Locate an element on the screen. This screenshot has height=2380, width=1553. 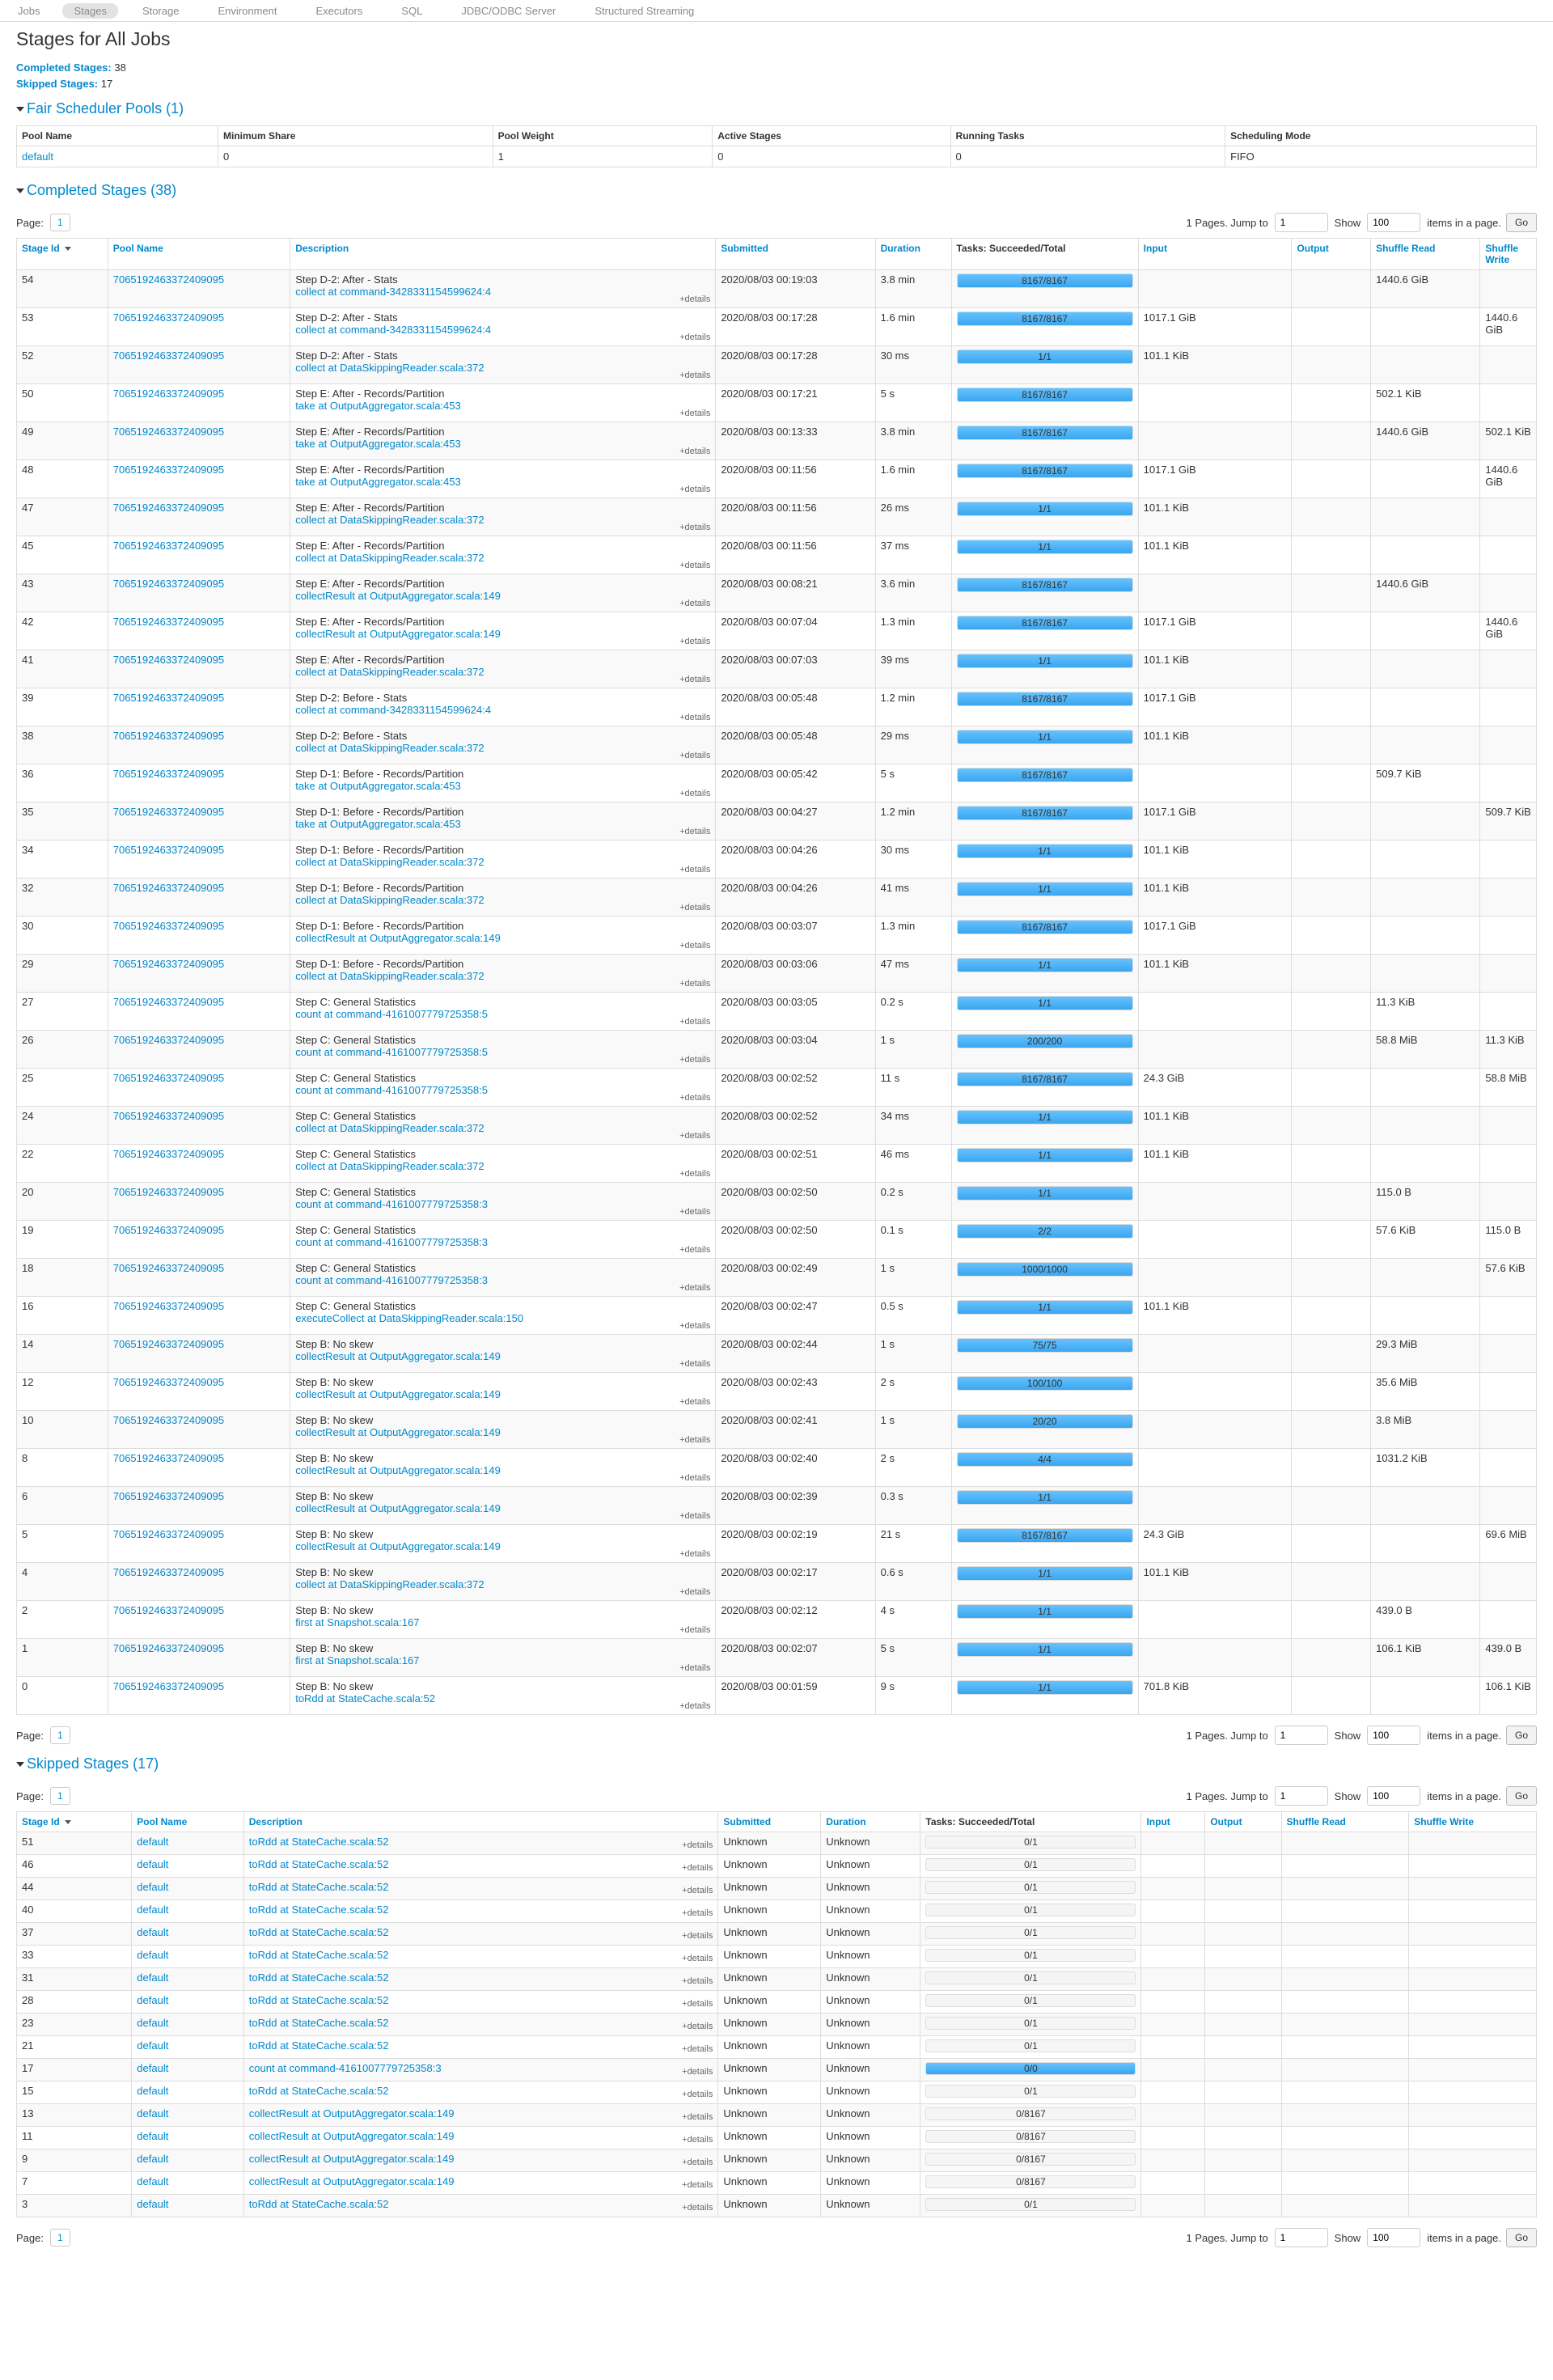
column-header-submitted: Submitted is located at coordinates (796, 254).